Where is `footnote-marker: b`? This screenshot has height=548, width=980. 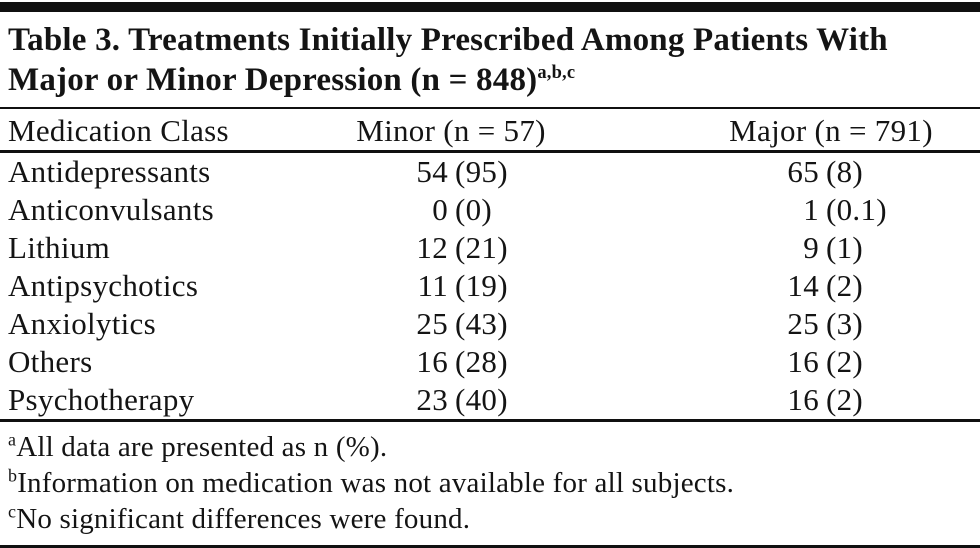 footnote-marker: b is located at coordinates (13, 475).